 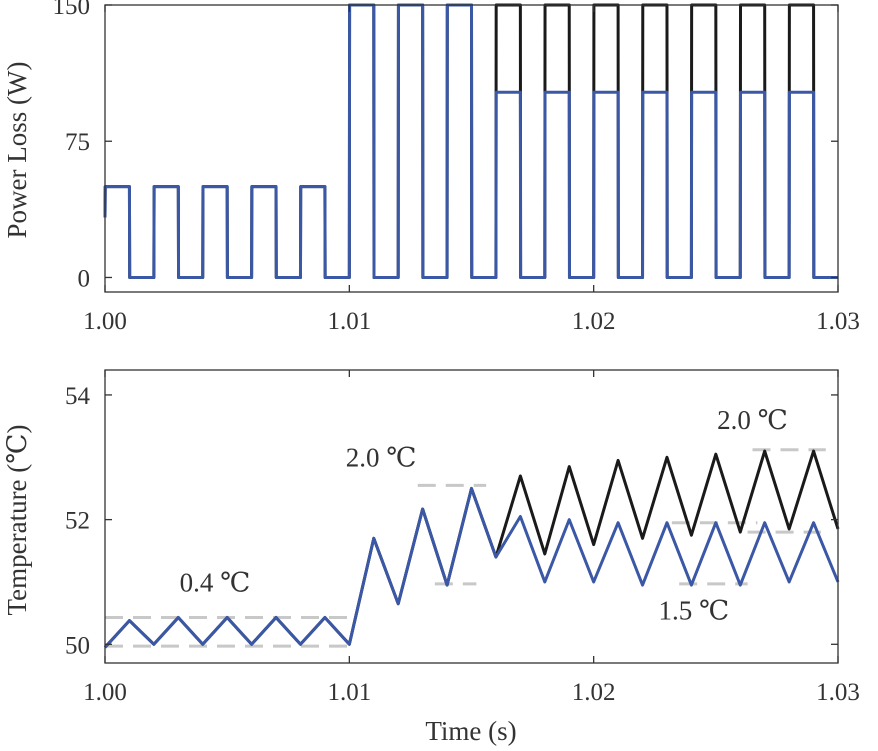 I want to click on y-tick-label: 50, so click(x=77, y=645).